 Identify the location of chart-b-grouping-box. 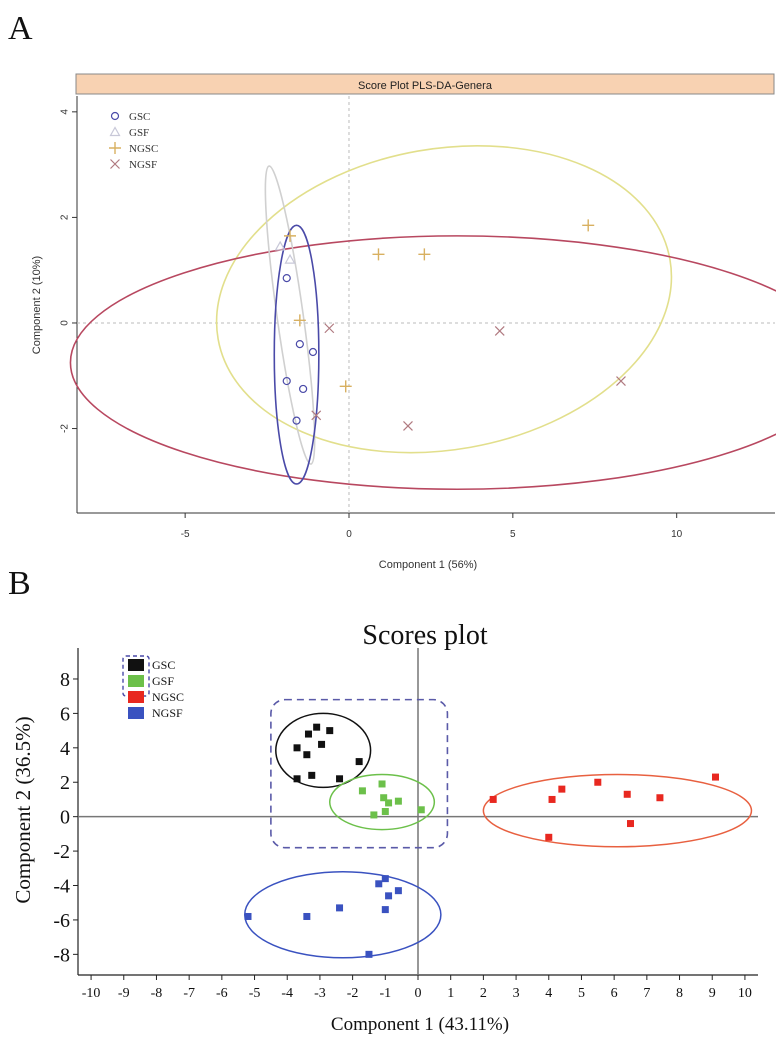
(359, 773).